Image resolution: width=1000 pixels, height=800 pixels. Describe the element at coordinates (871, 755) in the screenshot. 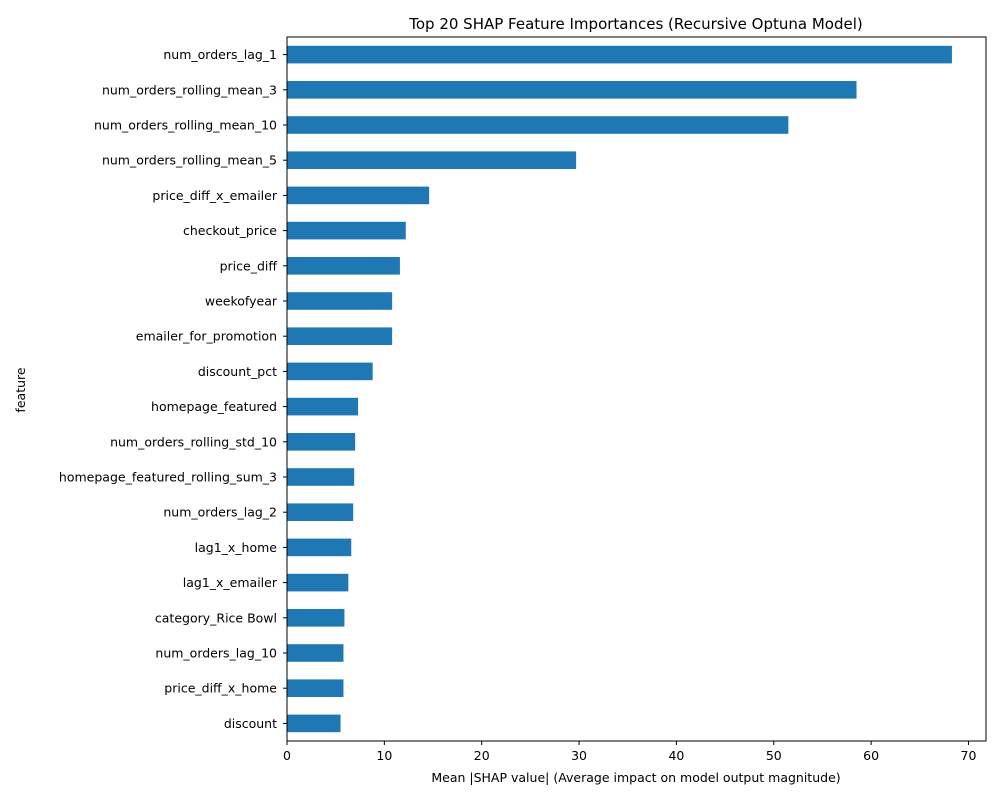

I see `x-tick-label: 60` at that location.